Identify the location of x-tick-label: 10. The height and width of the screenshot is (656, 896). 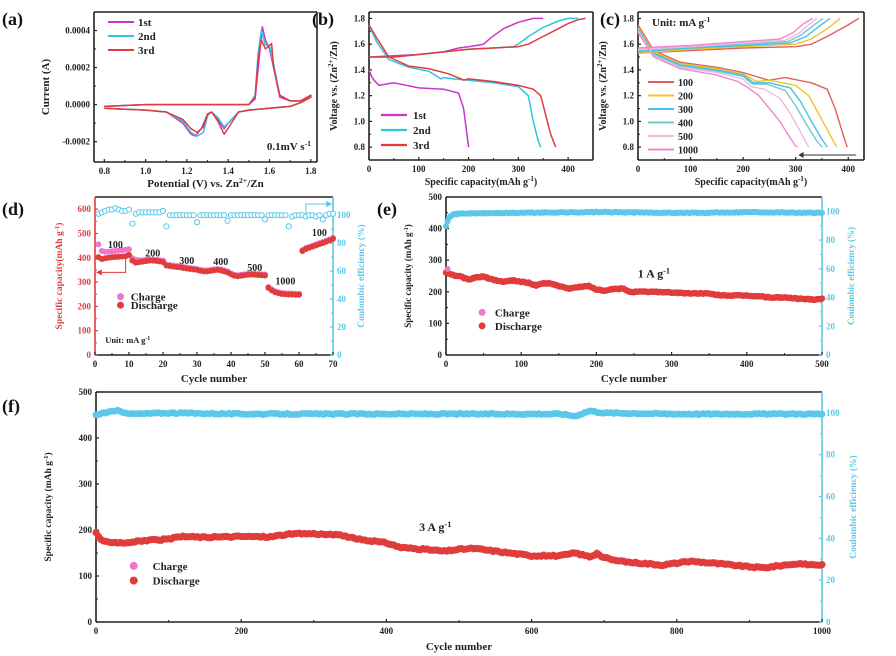
(130, 364).